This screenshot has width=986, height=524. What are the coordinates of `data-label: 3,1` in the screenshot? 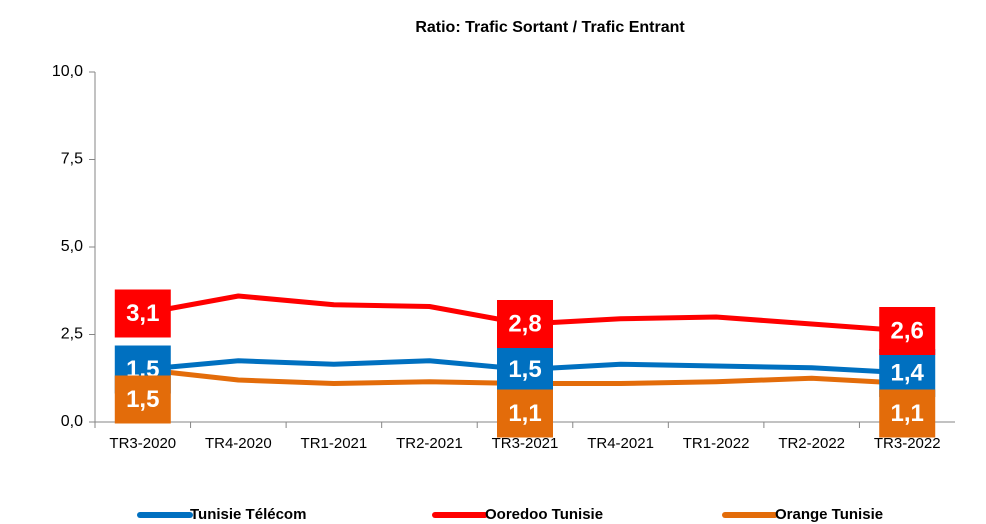 It's located at (142, 313).